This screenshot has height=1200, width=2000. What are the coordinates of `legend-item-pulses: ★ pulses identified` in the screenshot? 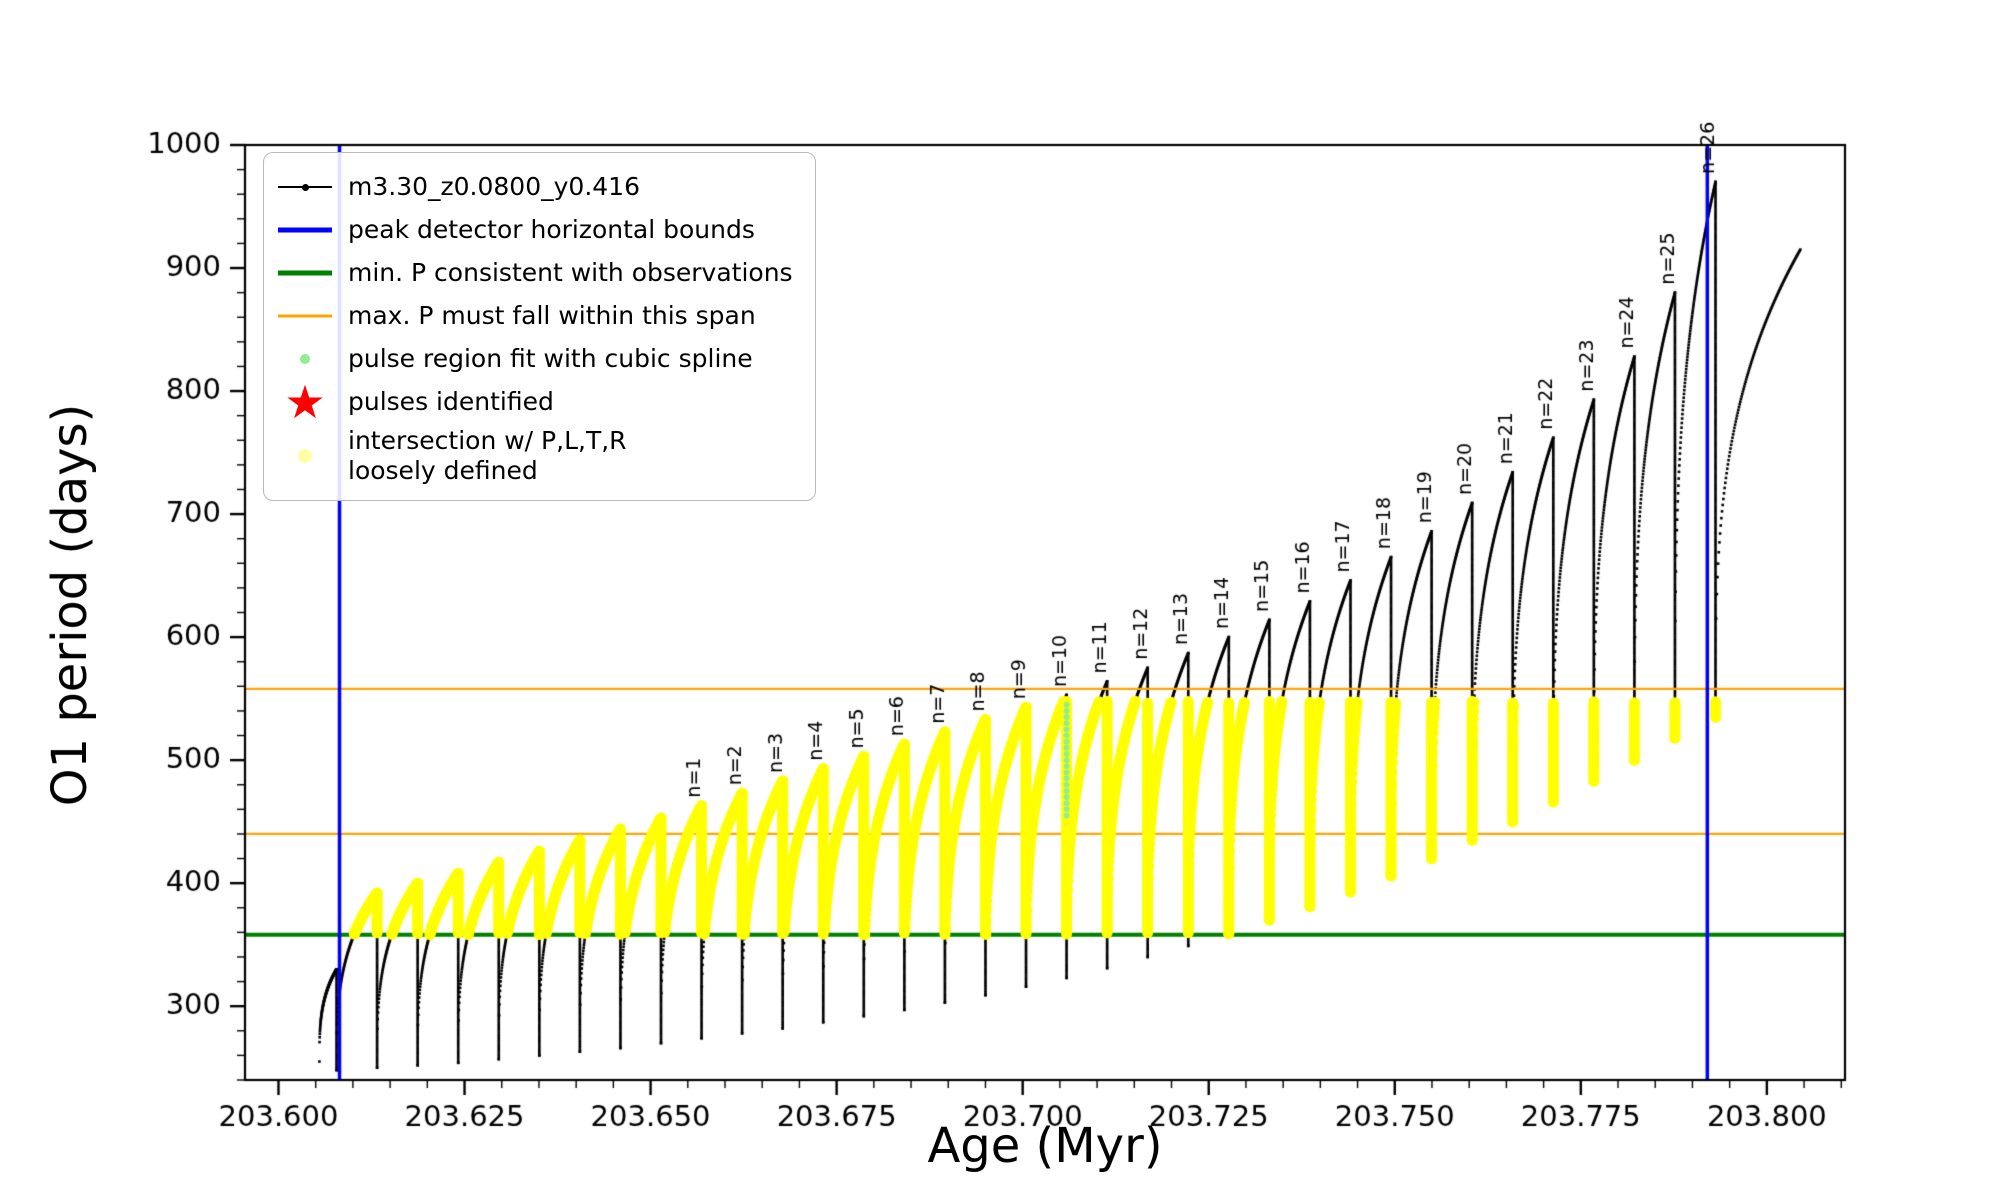 It's located at (535, 402).